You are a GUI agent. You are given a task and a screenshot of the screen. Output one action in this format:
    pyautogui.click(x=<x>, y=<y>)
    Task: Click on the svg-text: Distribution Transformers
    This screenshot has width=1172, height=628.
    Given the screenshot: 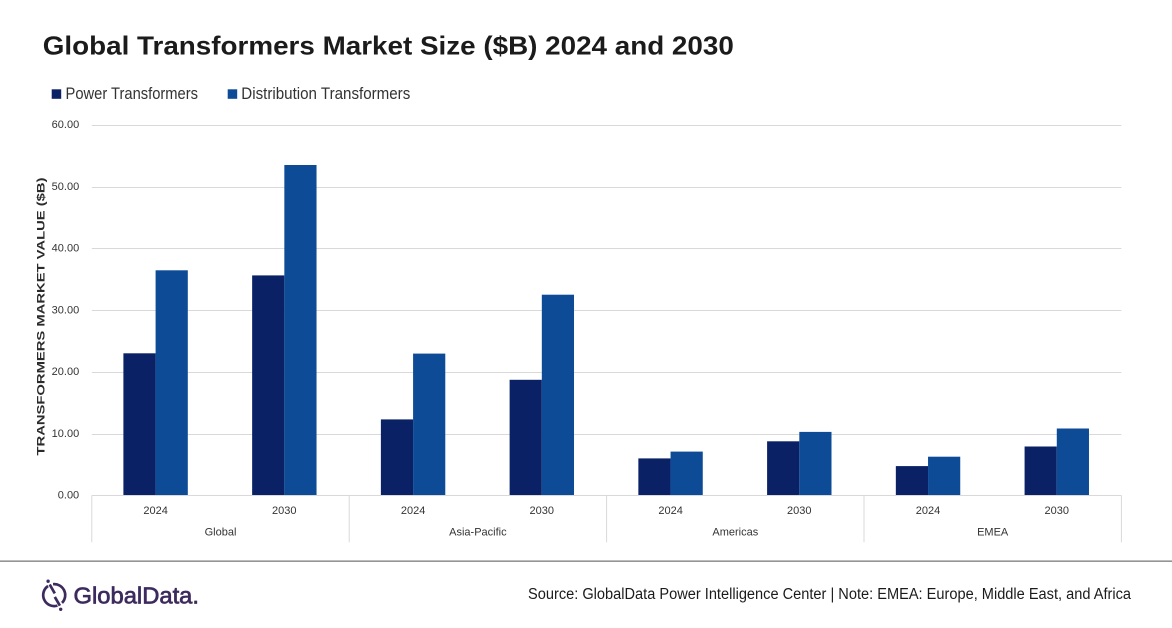 What is the action you would take?
    pyautogui.click(x=325, y=94)
    